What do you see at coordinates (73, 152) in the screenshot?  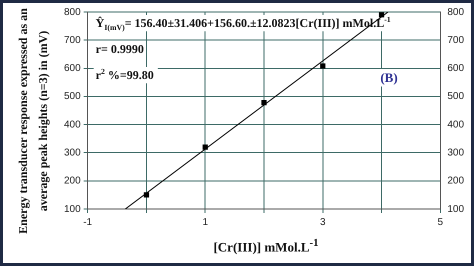 I see `y-tick-label: 300` at bounding box center [73, 152].